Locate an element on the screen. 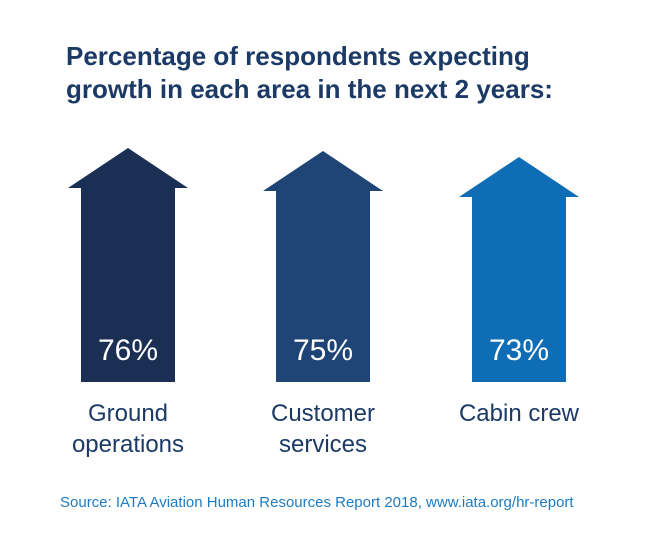  value-label-2: 75% is located at coordinates (323, 350).